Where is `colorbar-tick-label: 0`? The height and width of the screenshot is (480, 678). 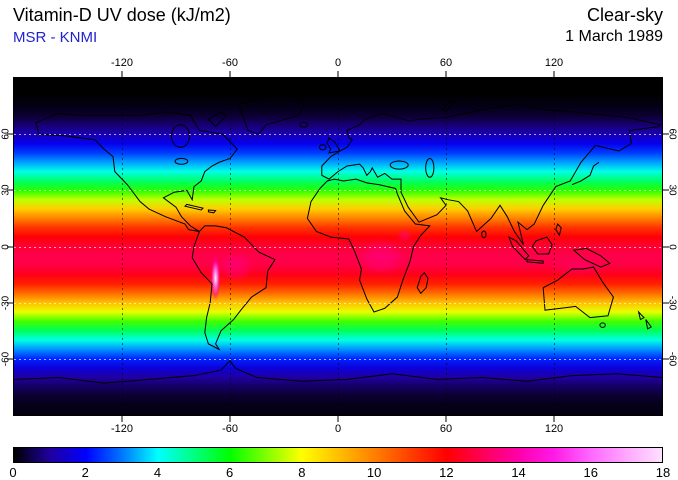
colorbar-tick-label: 0 is located at coordinates (13, 472).